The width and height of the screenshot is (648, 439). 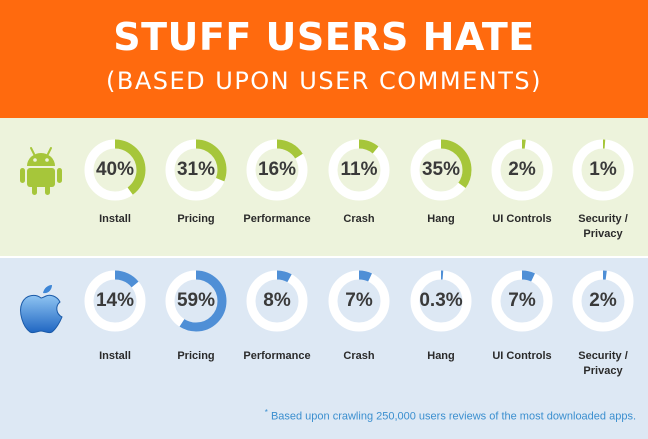 I want to click on apple-donut-0: 14%, so click(x=115, y=301).